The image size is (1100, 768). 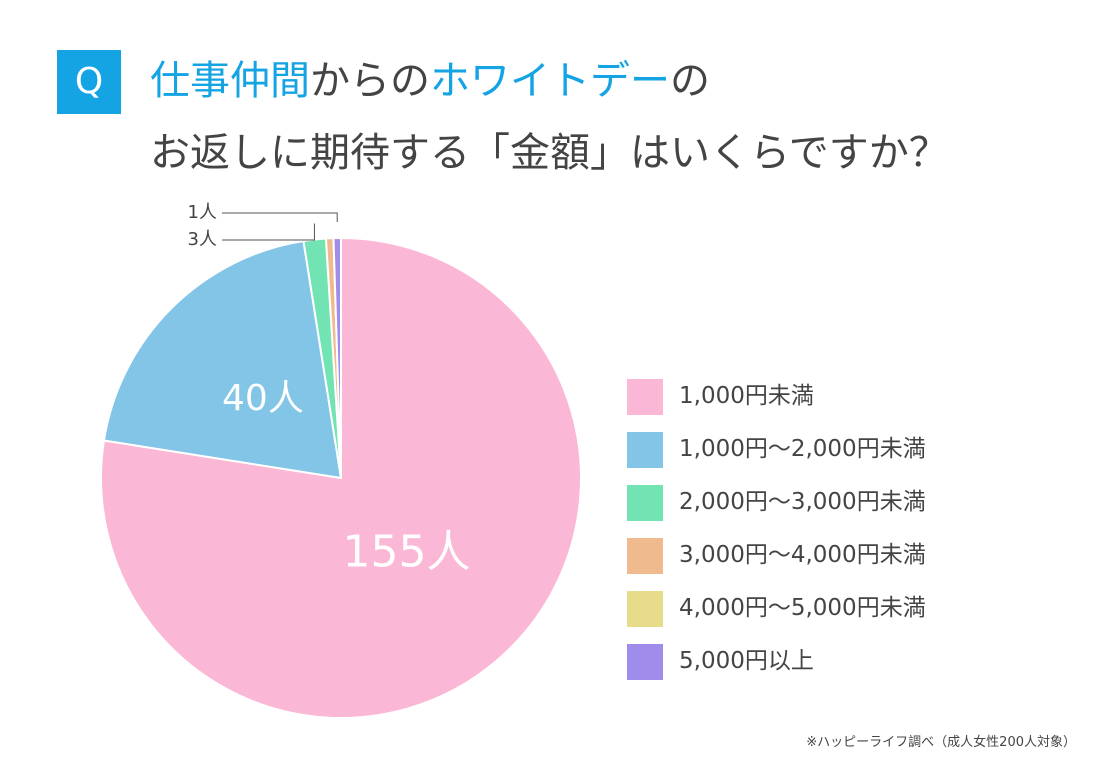 What do you see at coordinates (746, 396) in the screenshot?
I see `legend-label: 1,000円未満` at bounding box center [746, 396].